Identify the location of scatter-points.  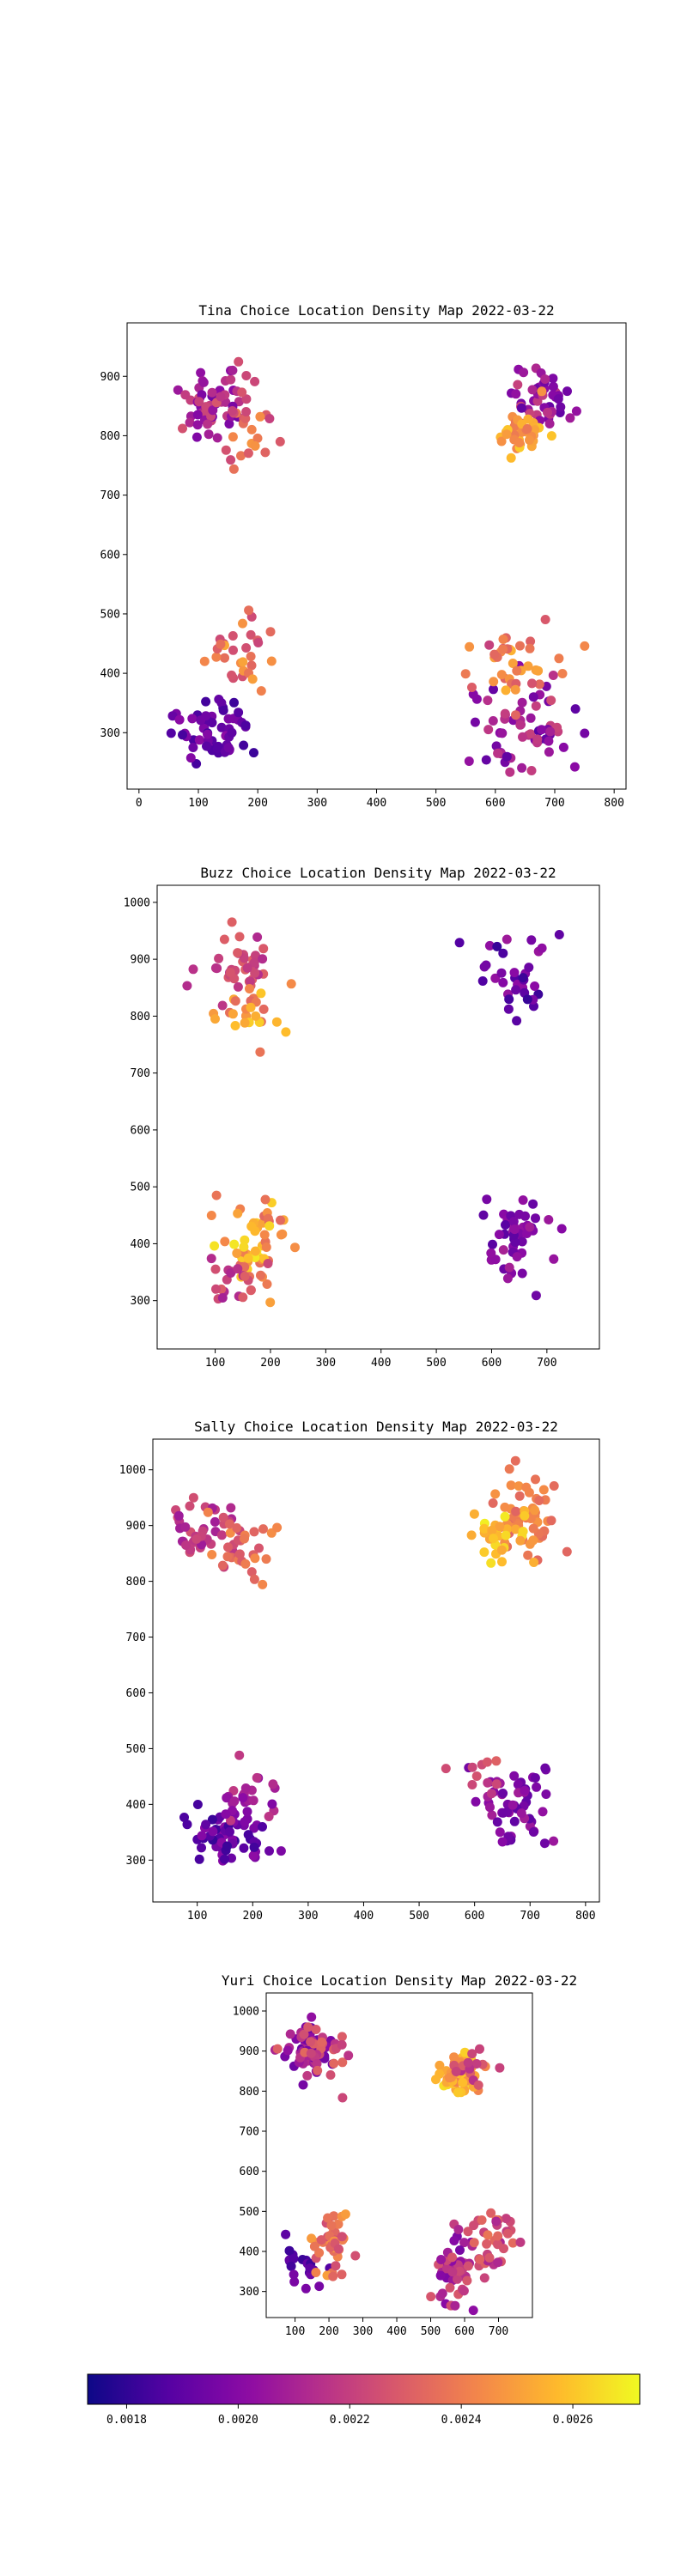
(371, 1660).